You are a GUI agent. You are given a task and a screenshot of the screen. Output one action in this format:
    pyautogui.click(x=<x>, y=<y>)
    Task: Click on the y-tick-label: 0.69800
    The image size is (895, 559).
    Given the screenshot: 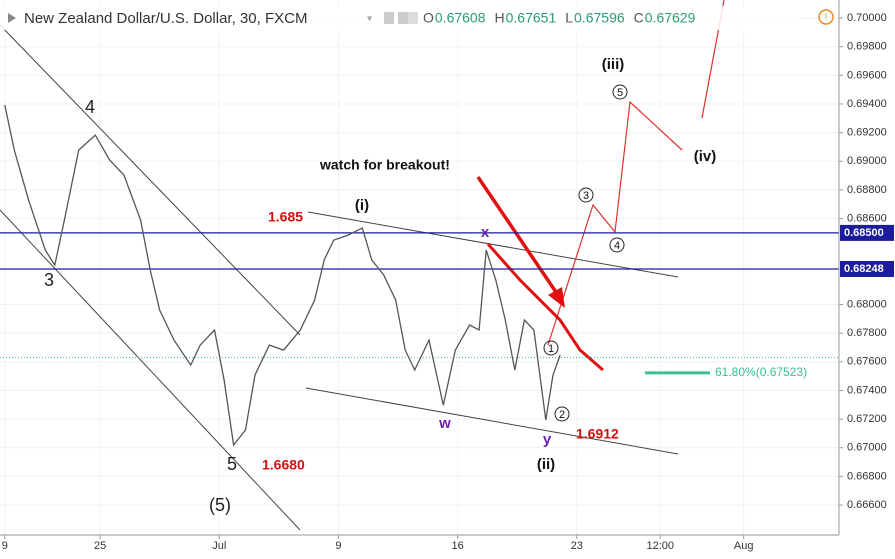 What is the action you would take?
    pyautogui.click(x=867, y=47)
    